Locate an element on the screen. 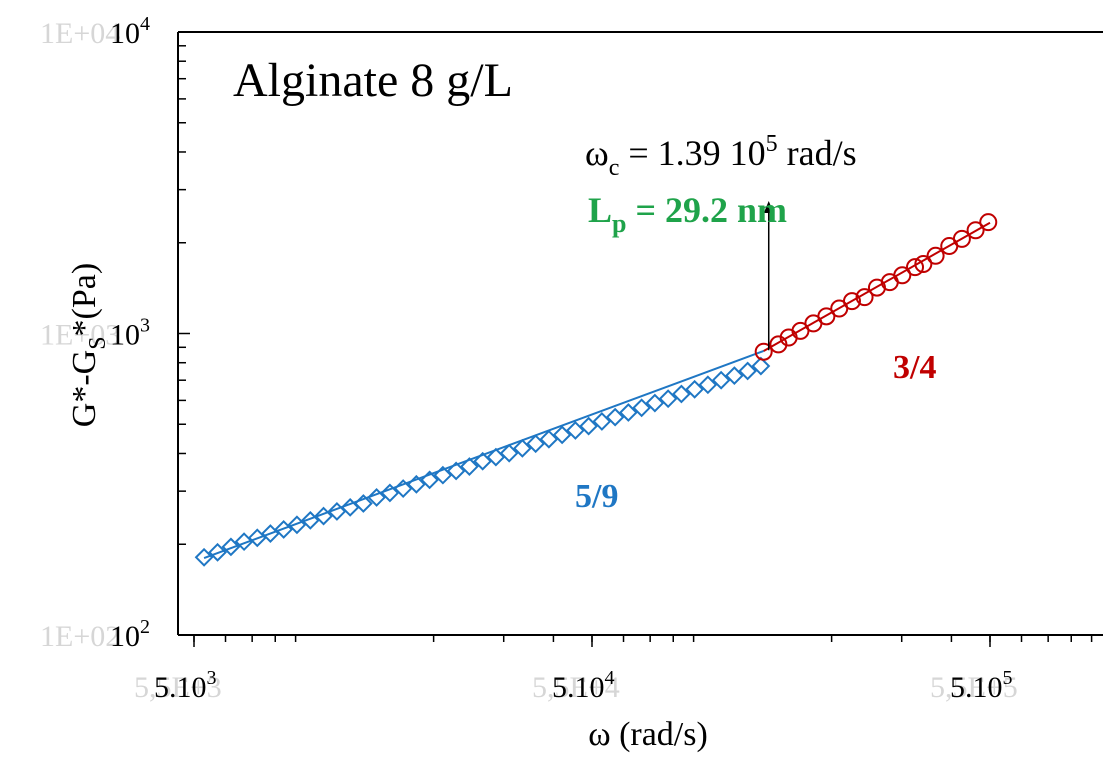 The image size is (1103, 758). x-tick-label: 5.105 is located at coordinates (981, 685).